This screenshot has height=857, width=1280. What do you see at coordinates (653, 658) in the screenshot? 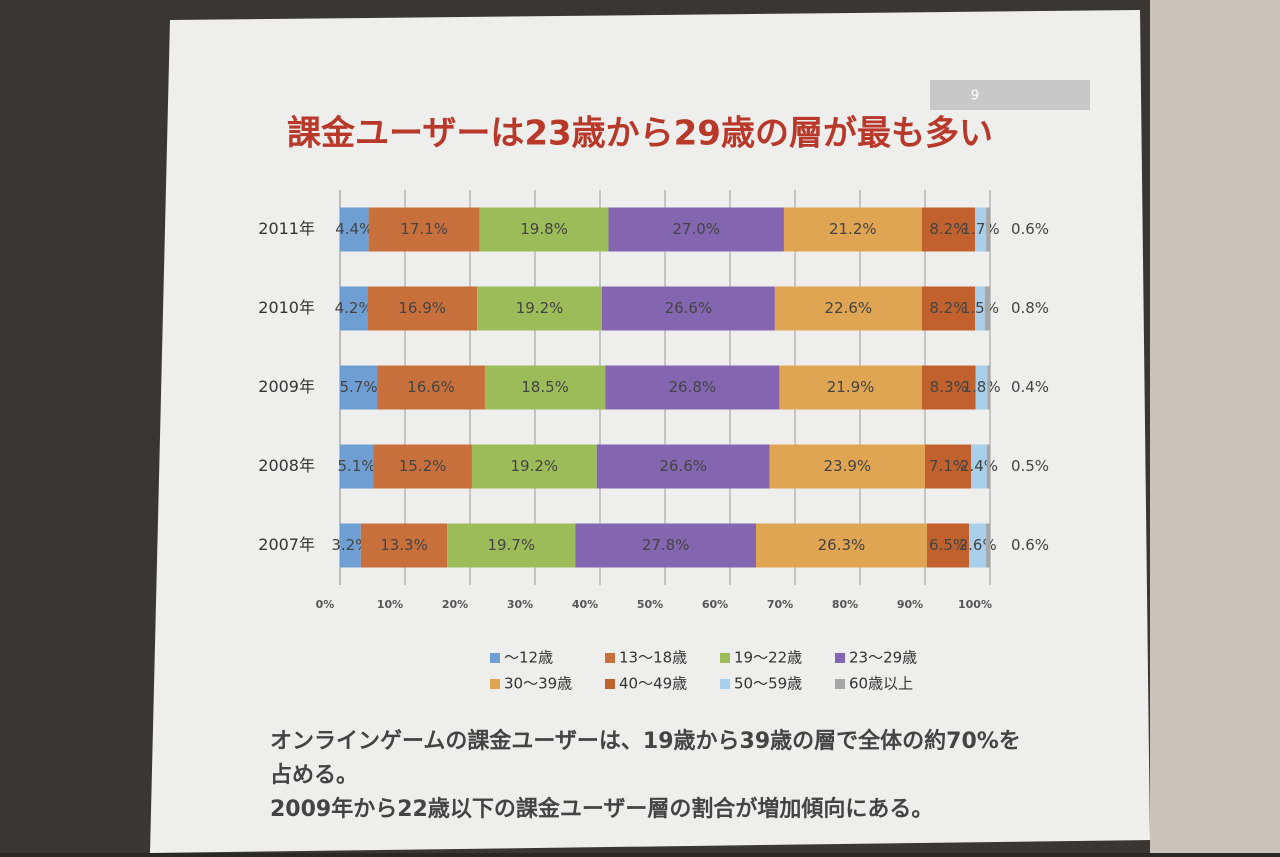
I see `legend-label: 13～18歳` at bounding box center [653, 658].